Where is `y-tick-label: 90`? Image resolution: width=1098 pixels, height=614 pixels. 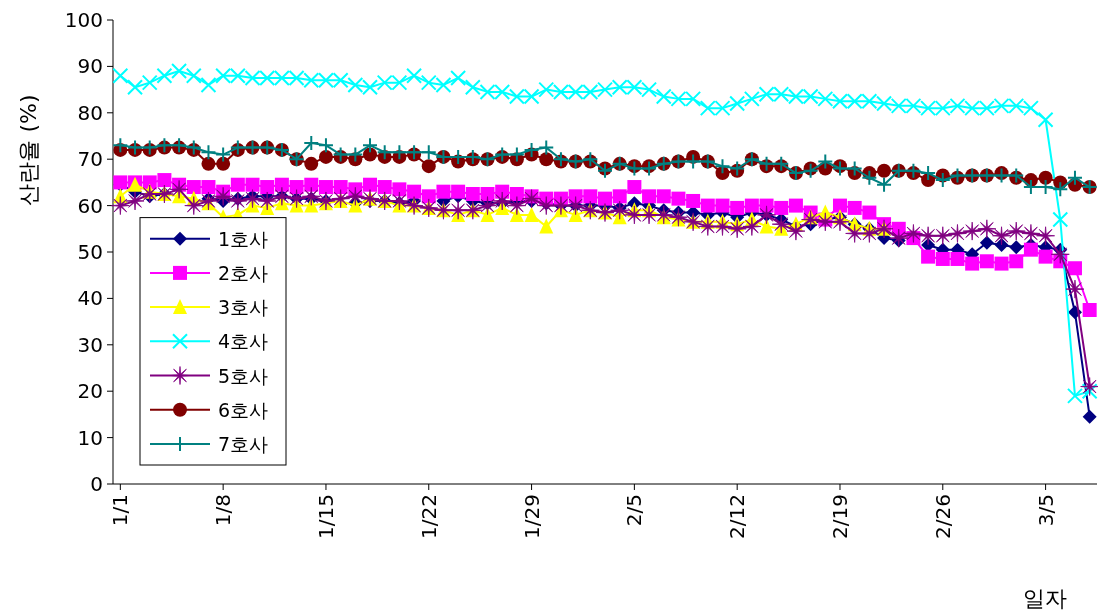 y-tick-label: 90 is located at coordinates (90, 66).